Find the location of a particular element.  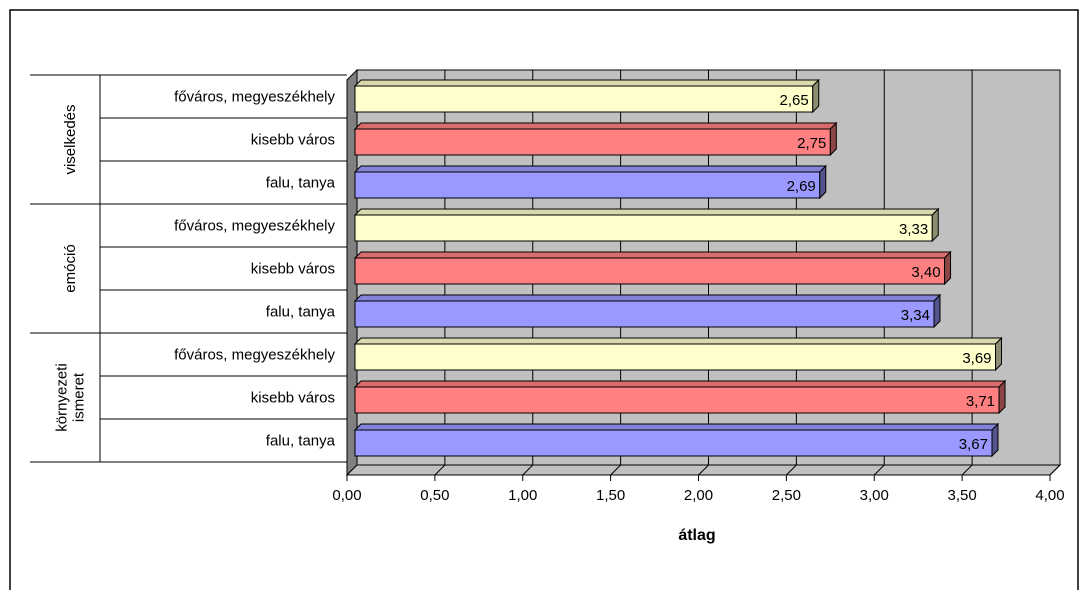

data-label: 2,75 is located at coordinates (811, 143).